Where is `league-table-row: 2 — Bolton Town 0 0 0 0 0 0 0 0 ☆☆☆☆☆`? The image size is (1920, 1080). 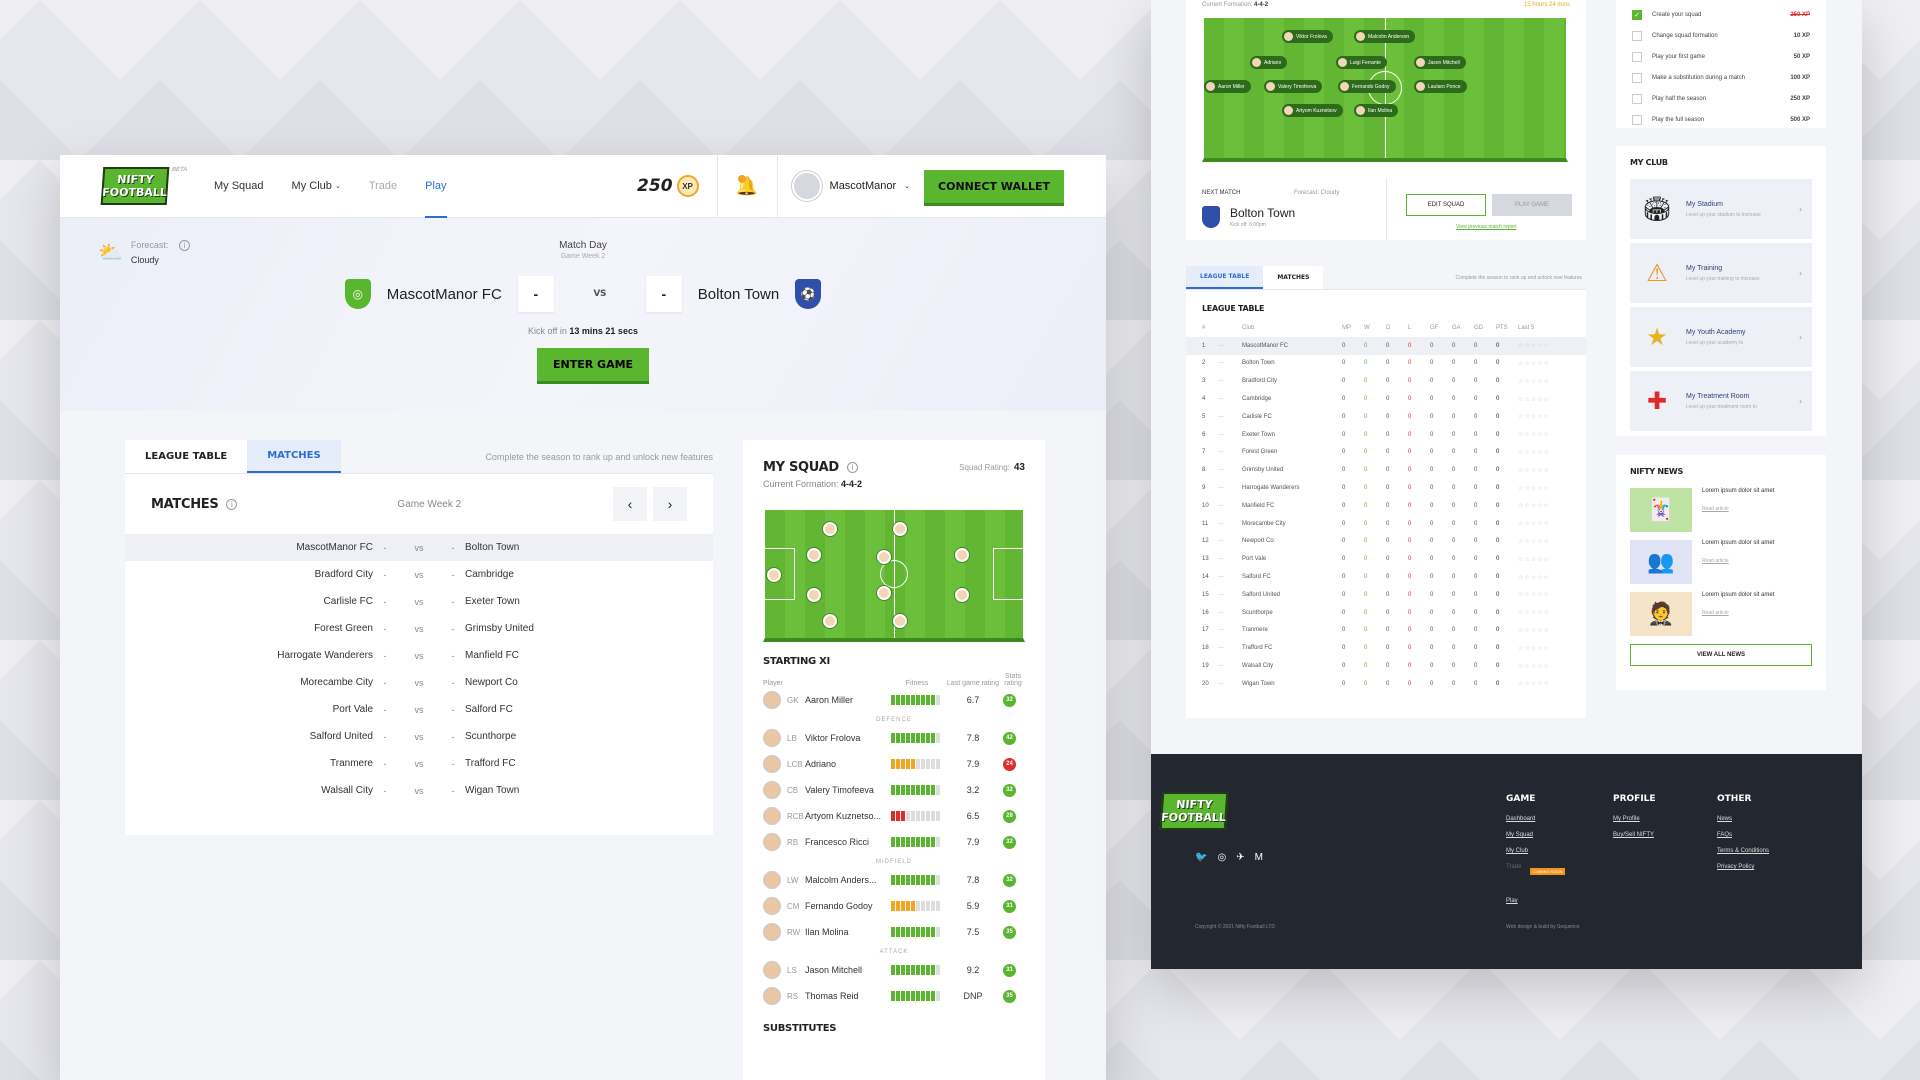 league-table-row: 2 — Bolton Town 0 0 0 0 0 0 0 0 ☆☆☆☆☆ is located at coordinates (1386, 364).